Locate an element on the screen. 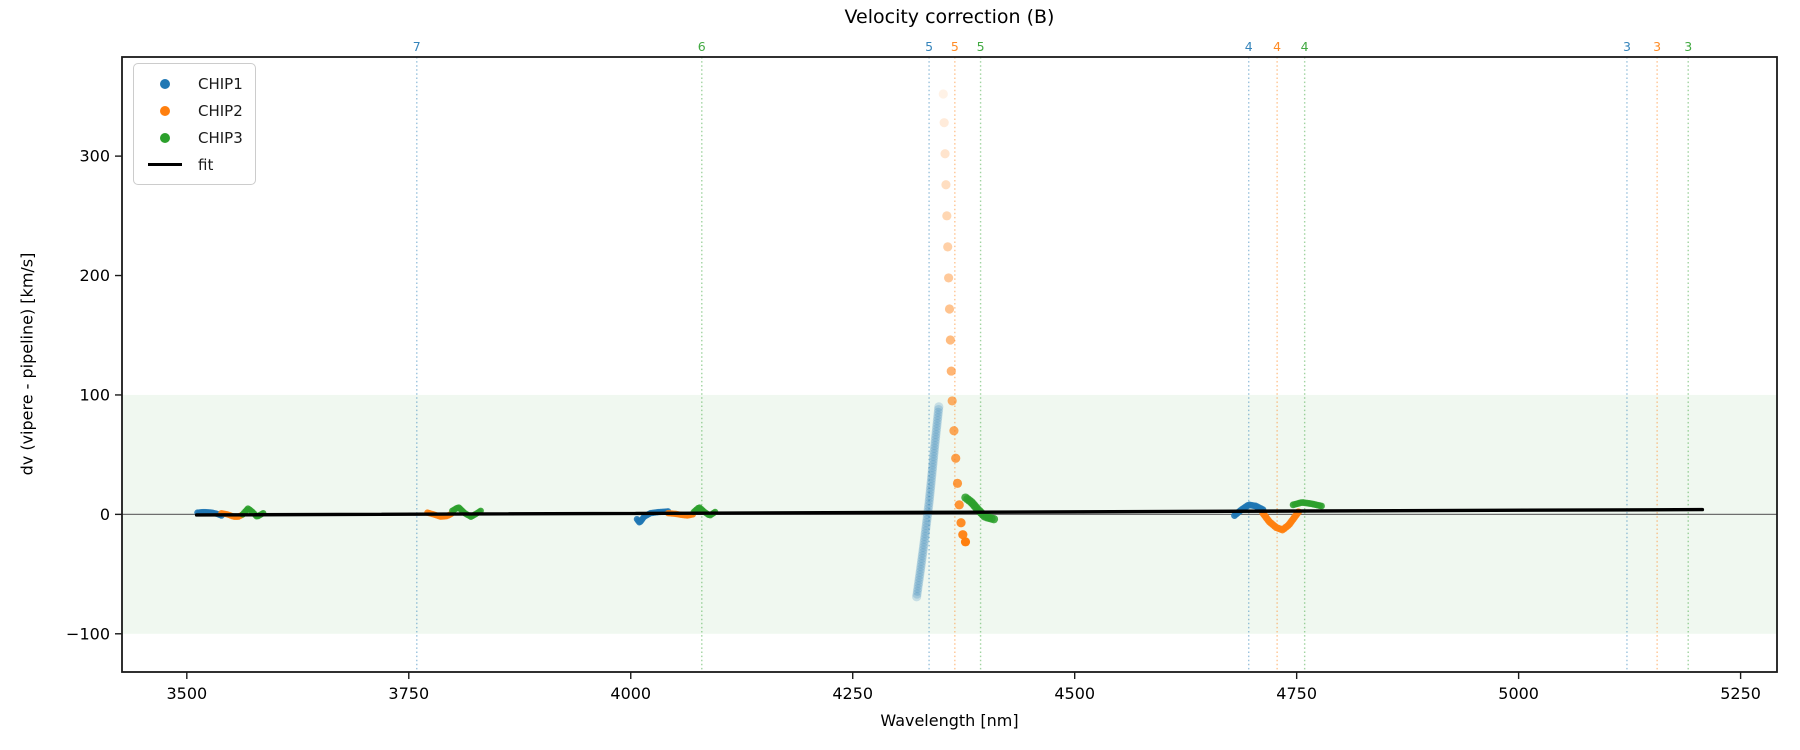  y-tick-label: −100 is located at coordinates (88, 633).